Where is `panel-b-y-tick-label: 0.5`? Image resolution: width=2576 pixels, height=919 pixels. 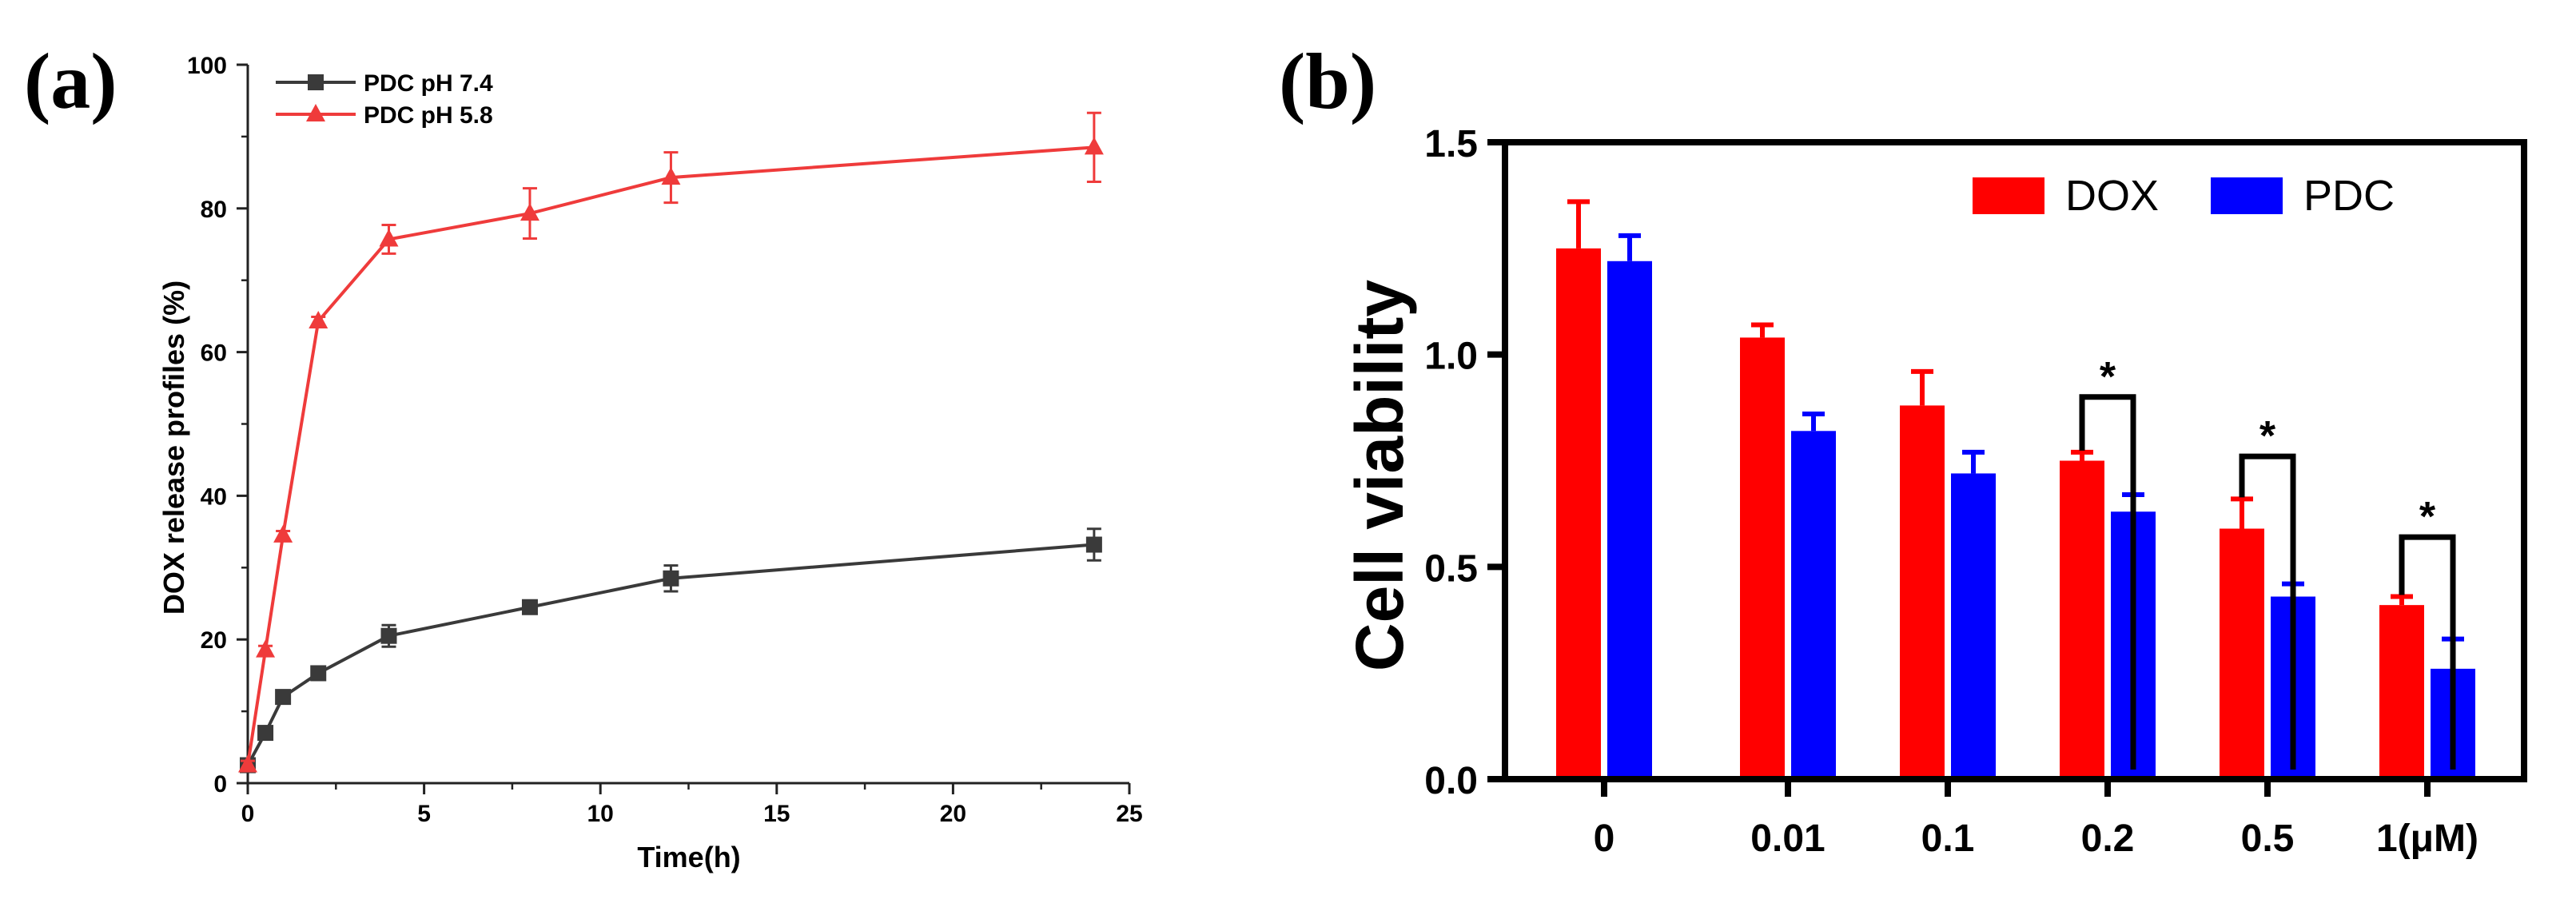
panel-b-y-tick-label: 0.5 is located at coordinates (1451, 568).